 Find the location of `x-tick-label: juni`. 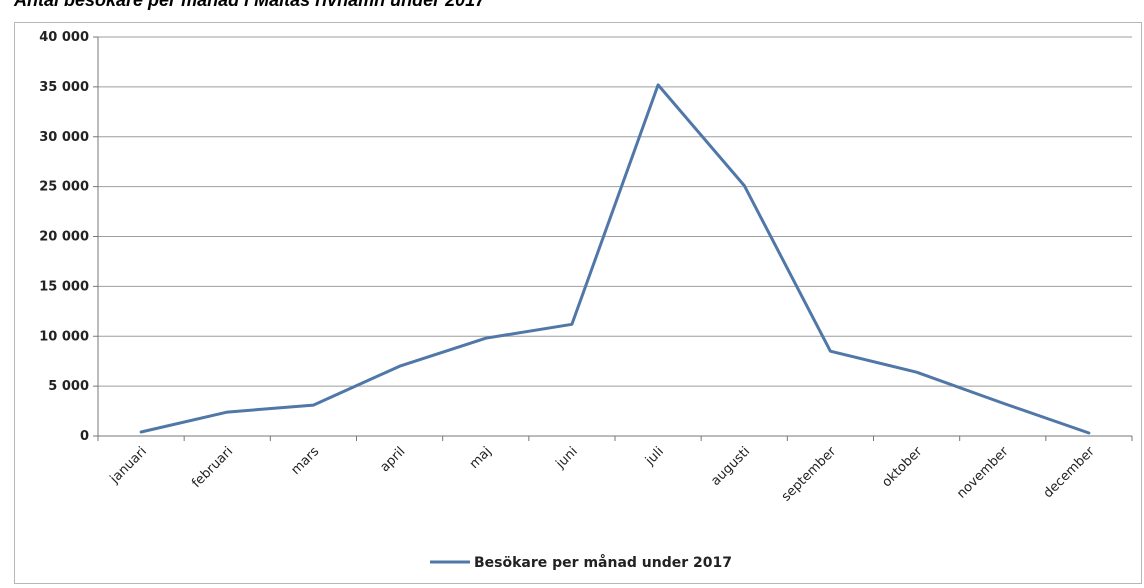

x-tick-label: juni is located at coordinates (567, 458).